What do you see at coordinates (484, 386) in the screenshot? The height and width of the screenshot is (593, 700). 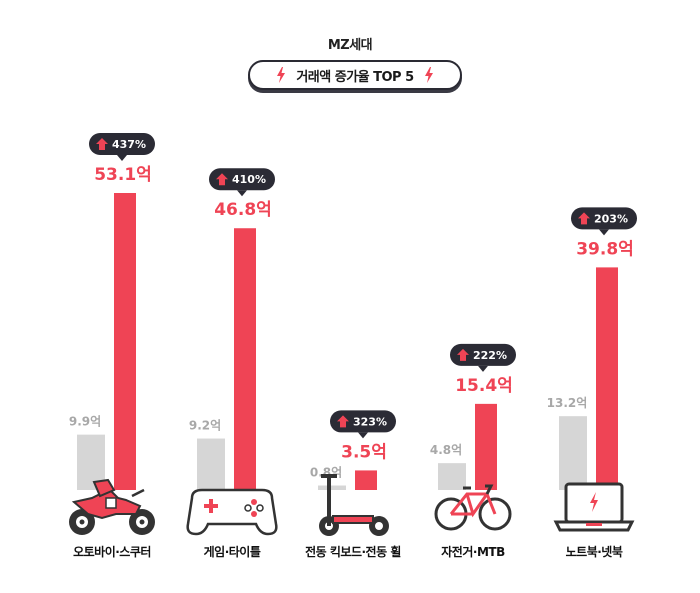 I see `value-label-current: 15.4억` at bounding box center [484, 386].